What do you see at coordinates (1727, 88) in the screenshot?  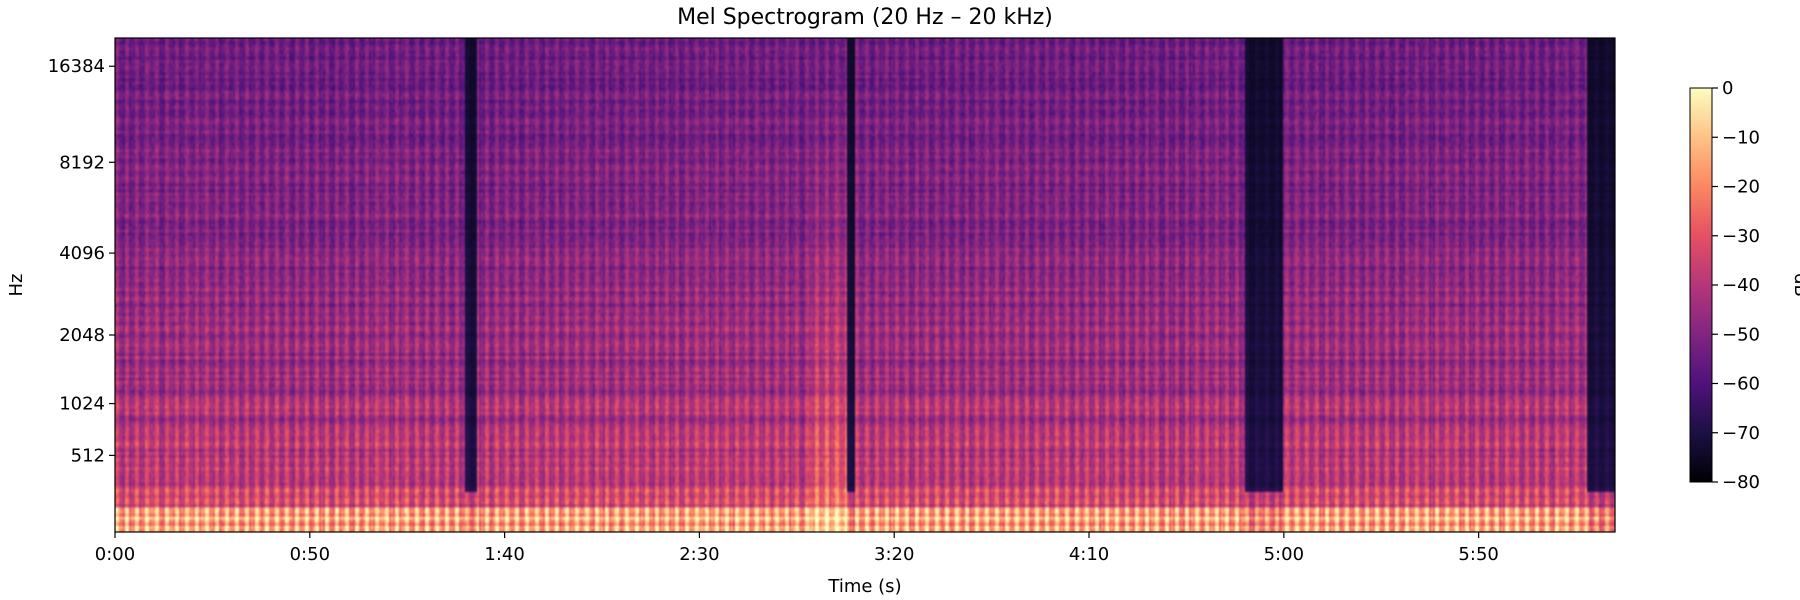 I see `colorbar-tick-label: 0` at bounding box center [1727, 88].